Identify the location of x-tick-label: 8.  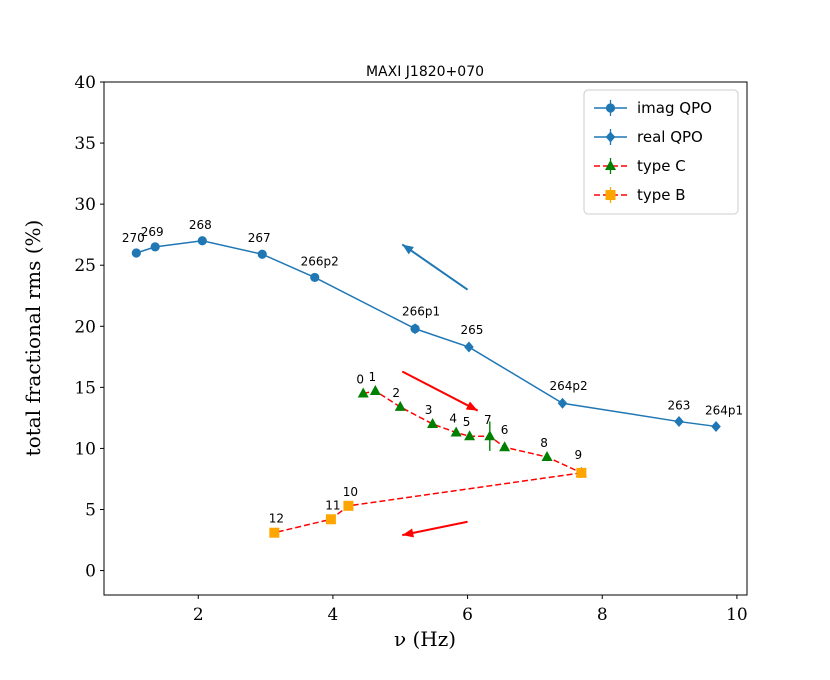
(602, 615).